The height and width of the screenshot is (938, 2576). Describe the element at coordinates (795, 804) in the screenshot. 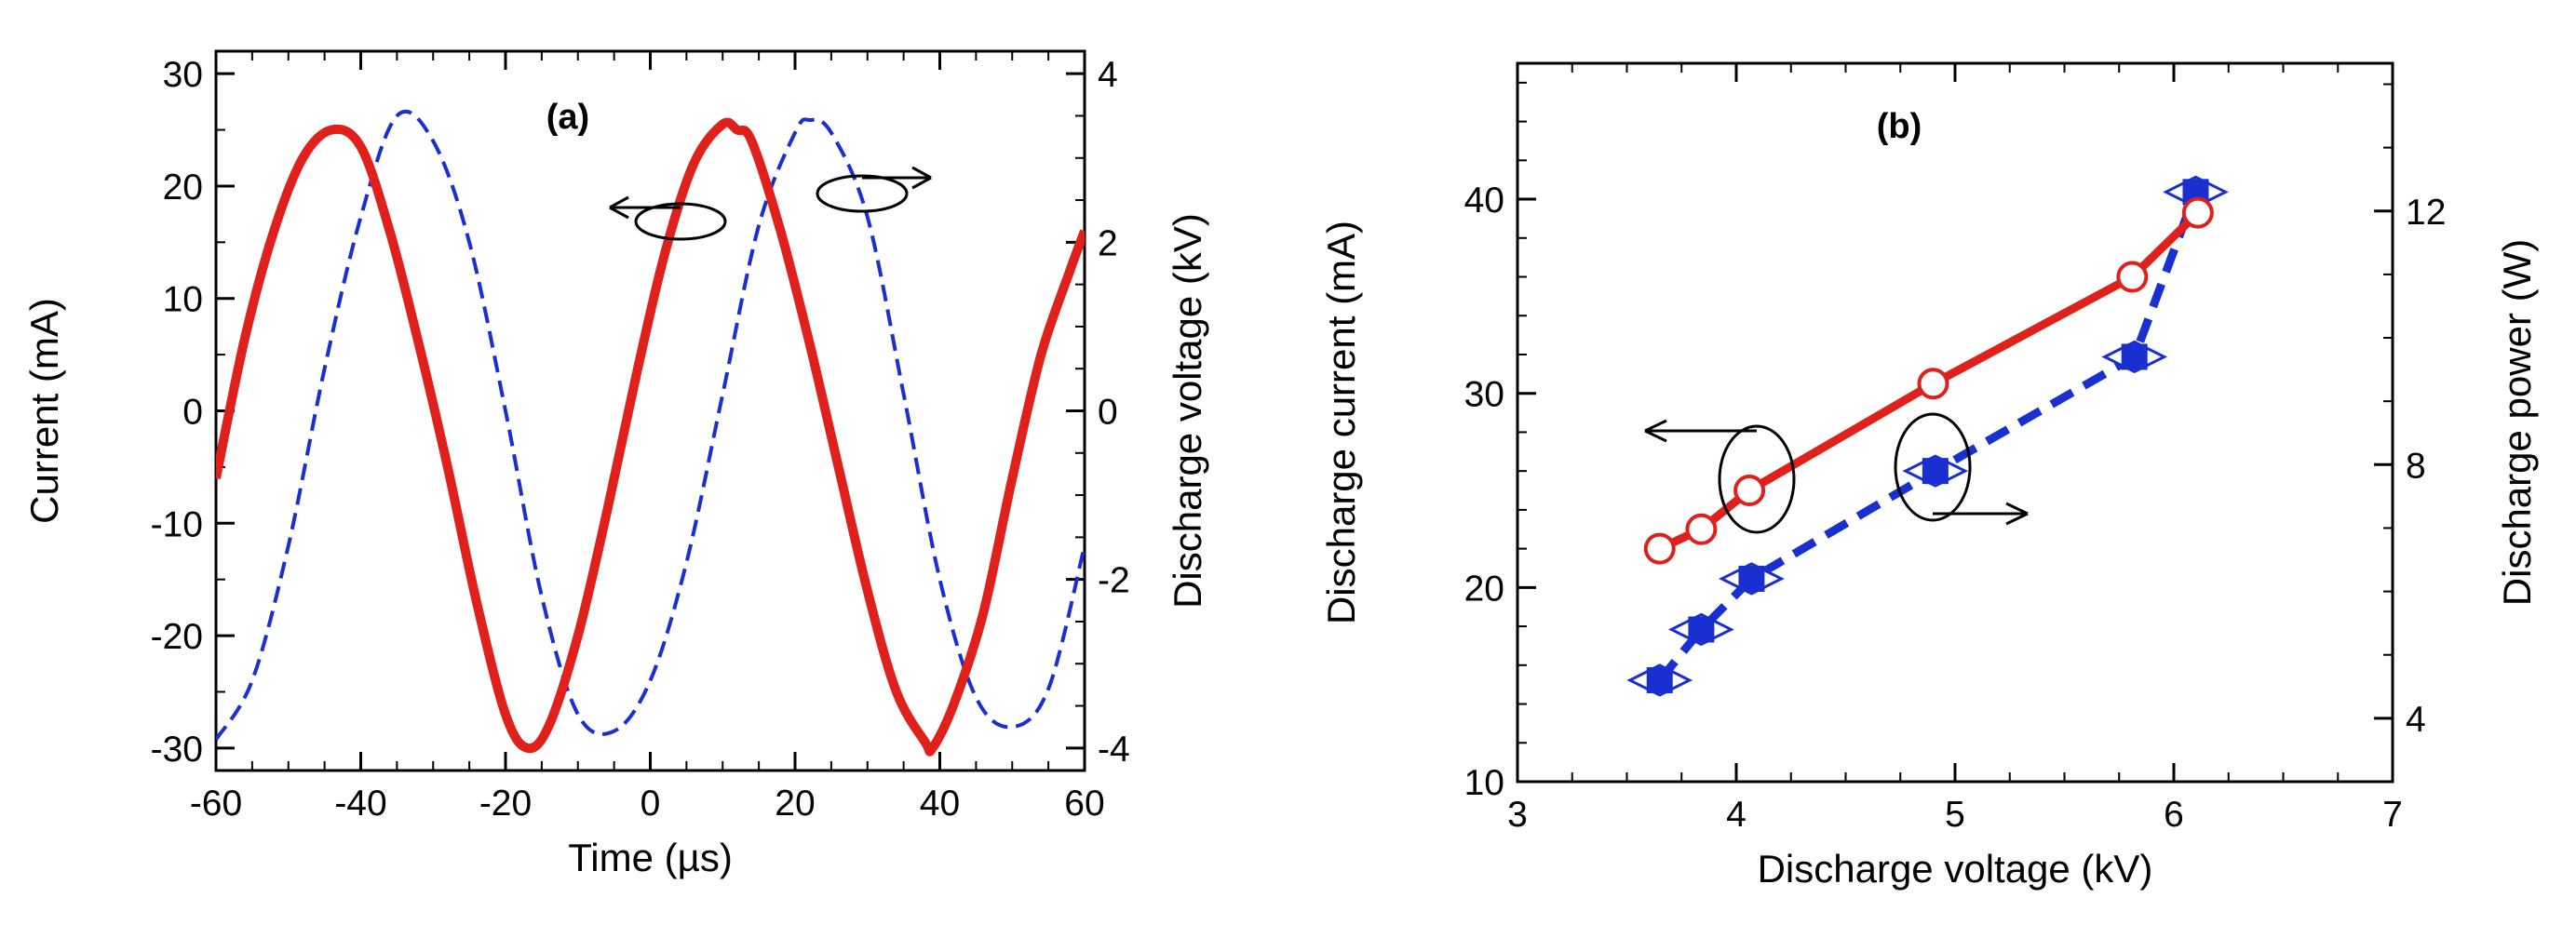

I see `x-tick-label: 20` at that location.